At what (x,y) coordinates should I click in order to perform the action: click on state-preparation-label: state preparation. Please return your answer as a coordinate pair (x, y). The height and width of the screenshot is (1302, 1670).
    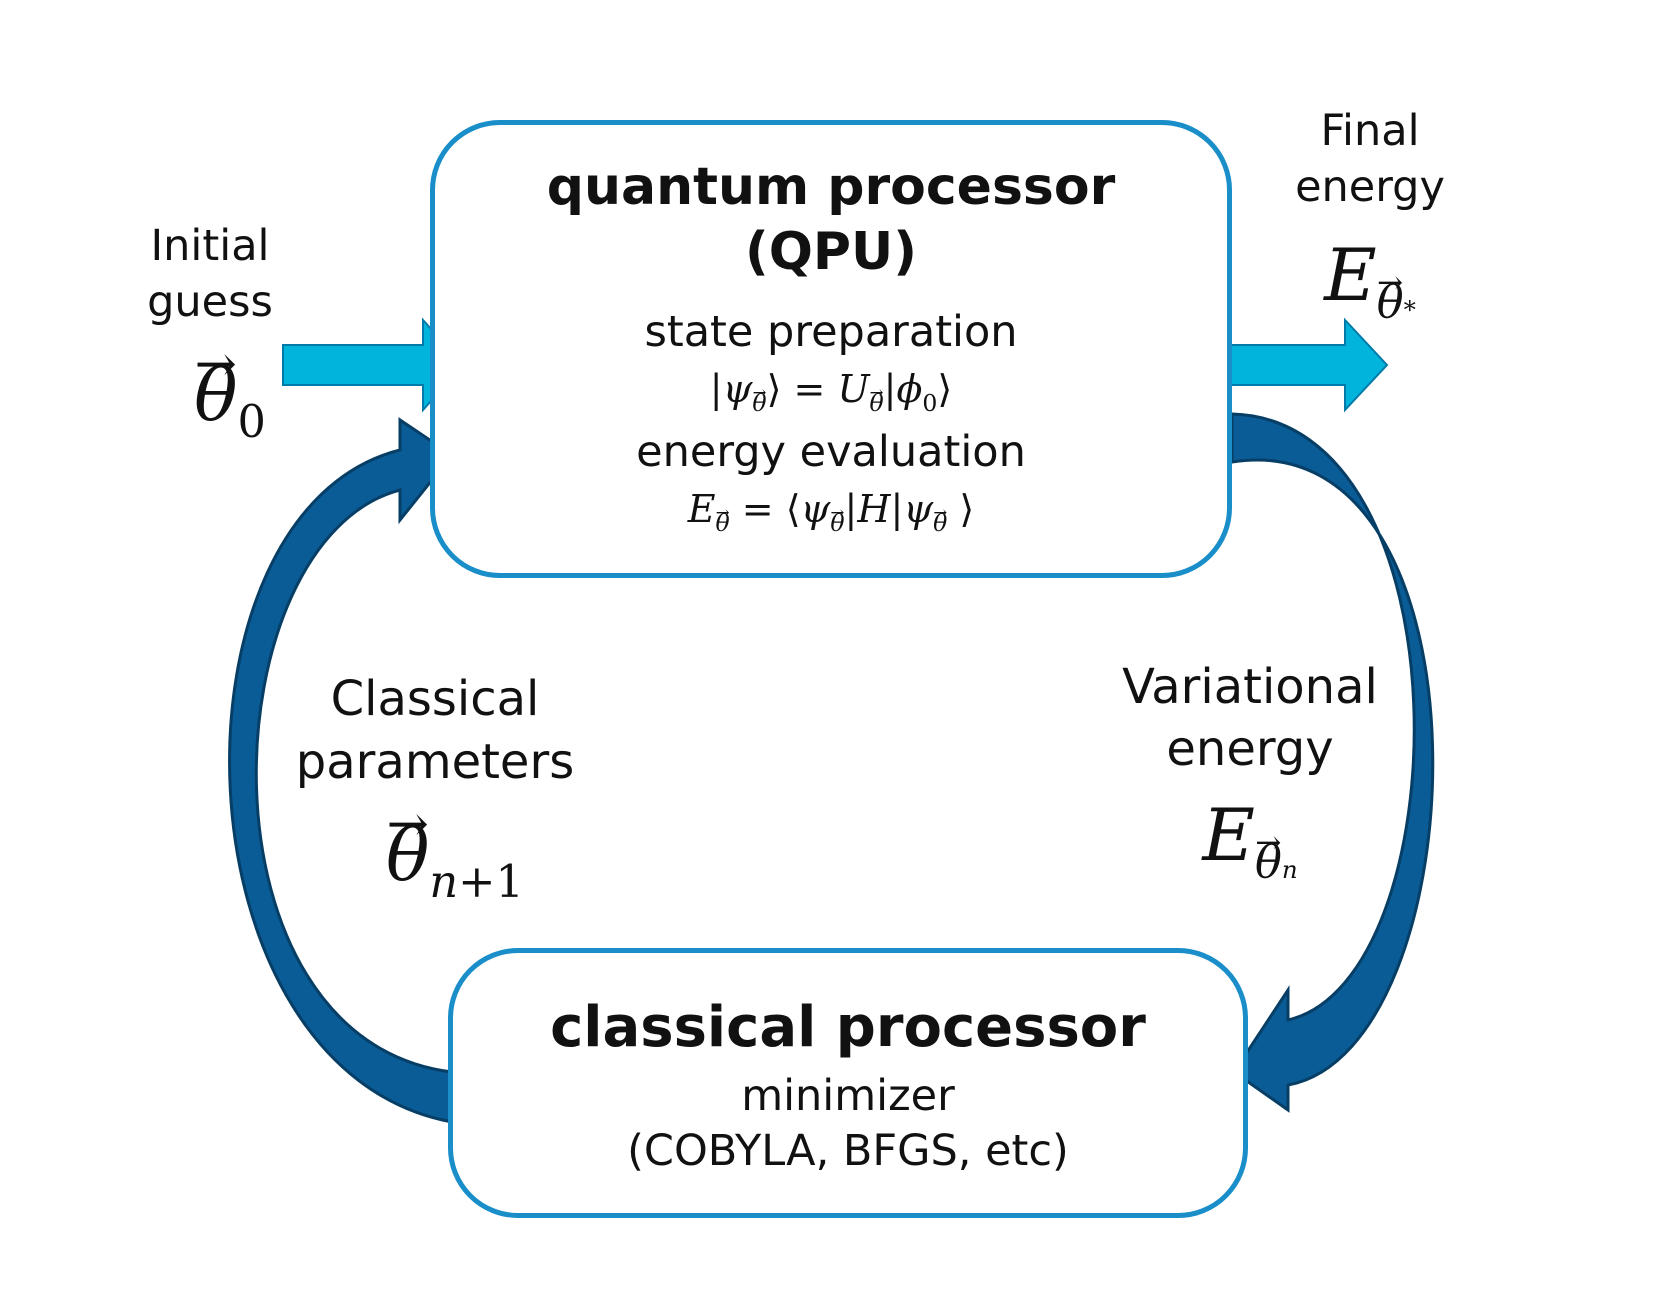
    Looking at the image, I should click on (831, 332).